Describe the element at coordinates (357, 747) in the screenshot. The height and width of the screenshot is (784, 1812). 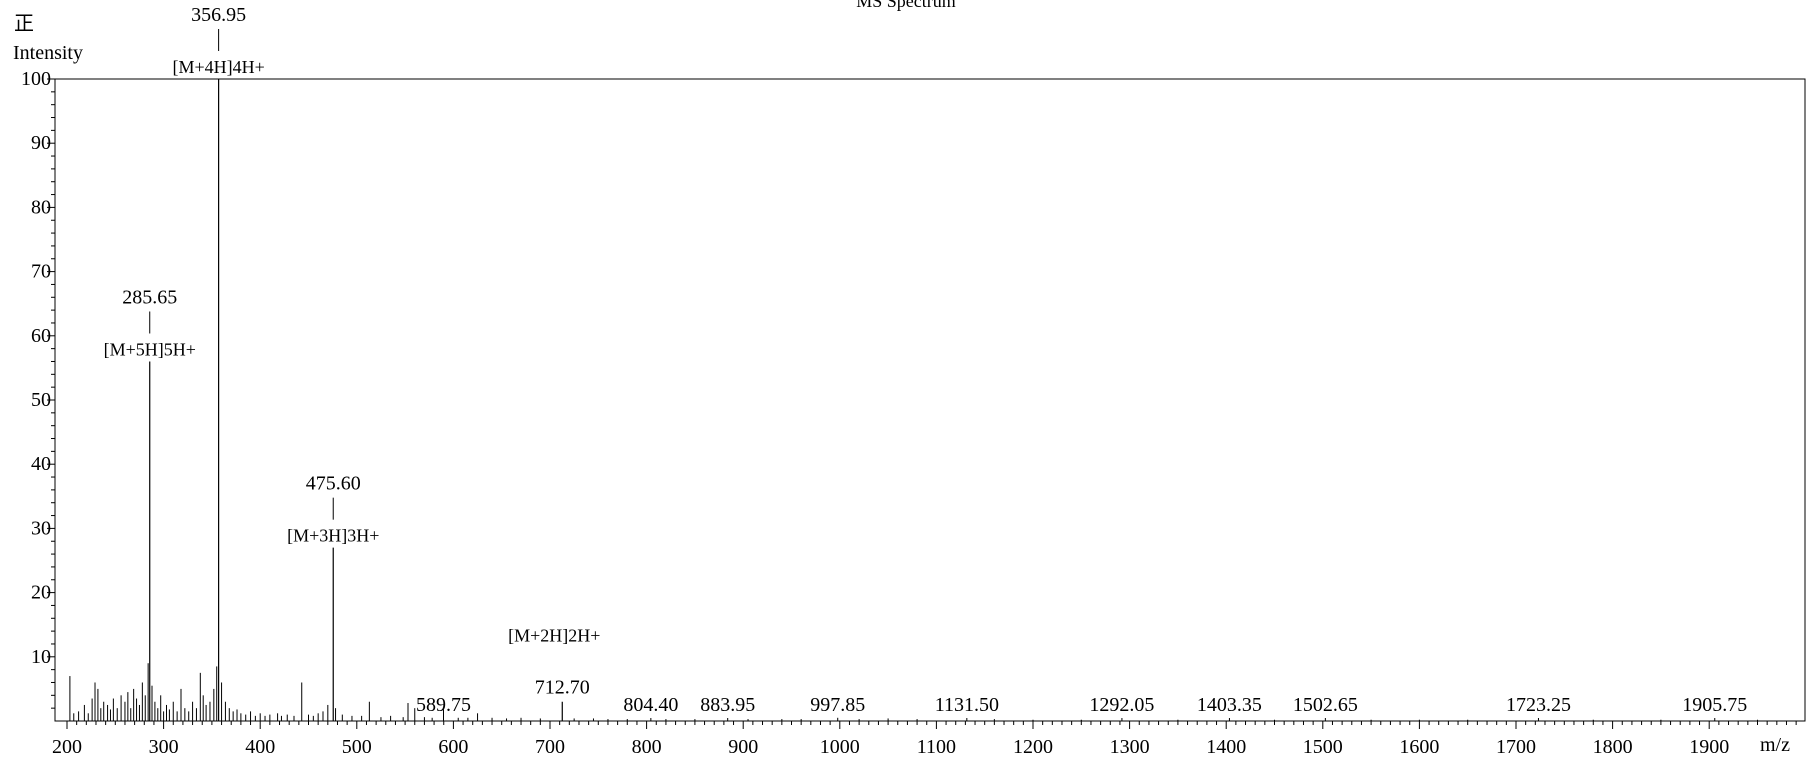
I see `x-tick-label: 500` at that location.